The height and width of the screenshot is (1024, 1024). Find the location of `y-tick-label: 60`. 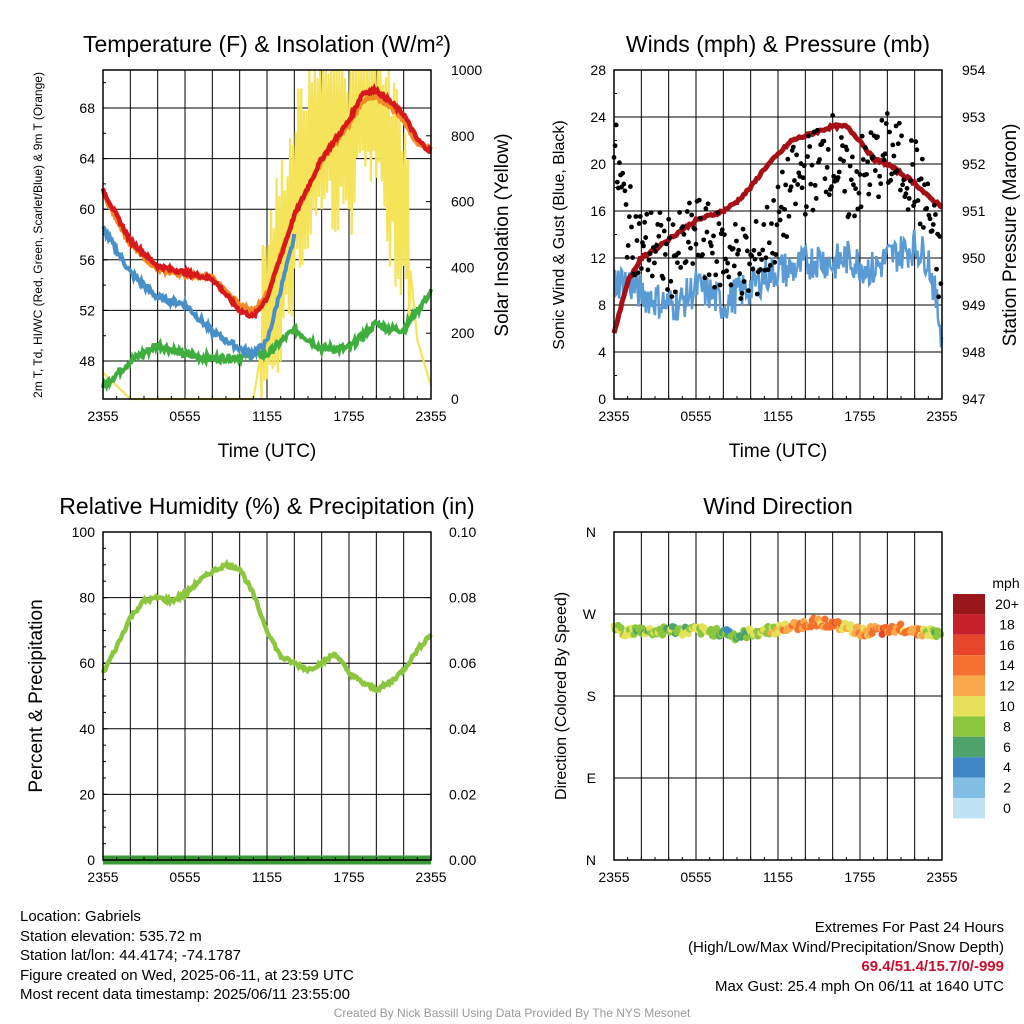

y-tick-label: 60 is located at coordinates (87, 209).